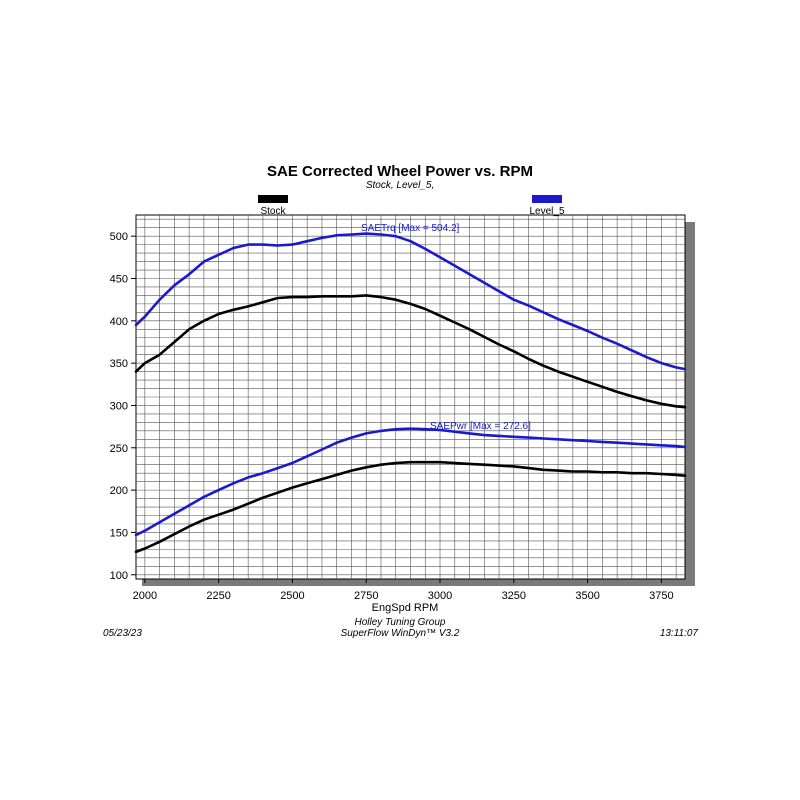  Describe the element at coordinates (410, 351) in the screenshot. I see `series-line-stock-saetrq` at that location.